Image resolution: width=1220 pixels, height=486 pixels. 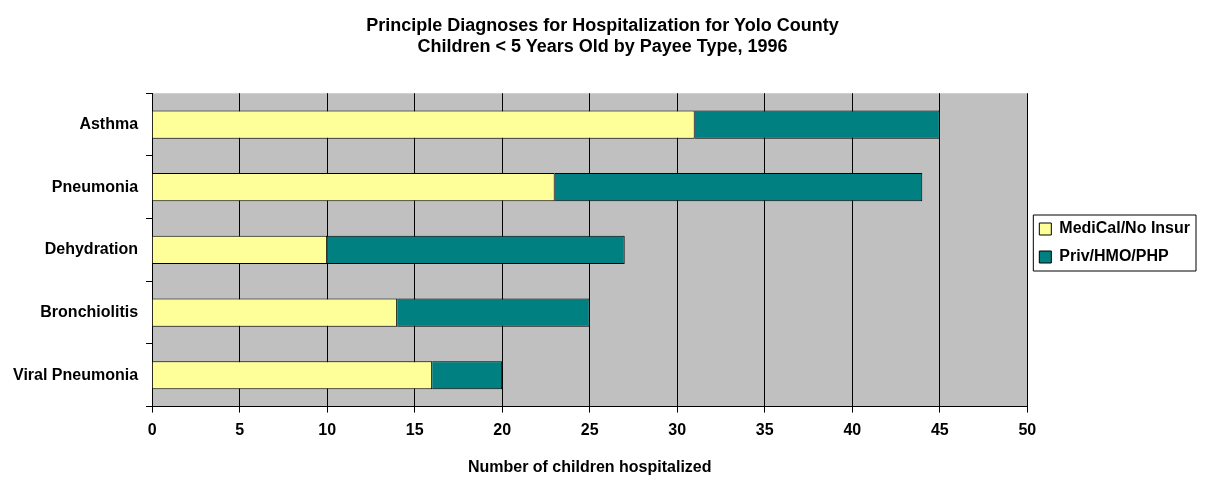 What do you see at coordinates (95, 186) in the screenshot?
I see `y-tick-label: Pneumonia` at bounding box center [95, 186].